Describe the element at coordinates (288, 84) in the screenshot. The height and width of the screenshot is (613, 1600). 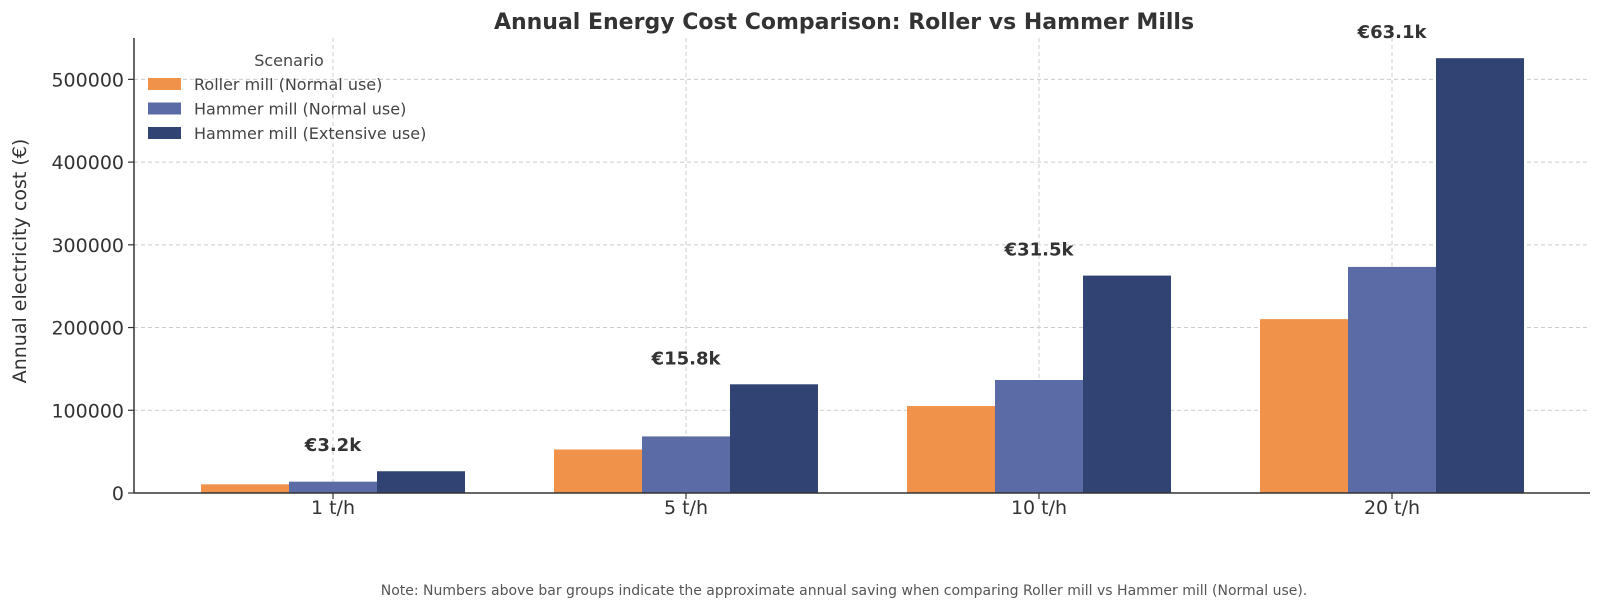
I see `legend-label: Roller mill (Normal use)` at that location.